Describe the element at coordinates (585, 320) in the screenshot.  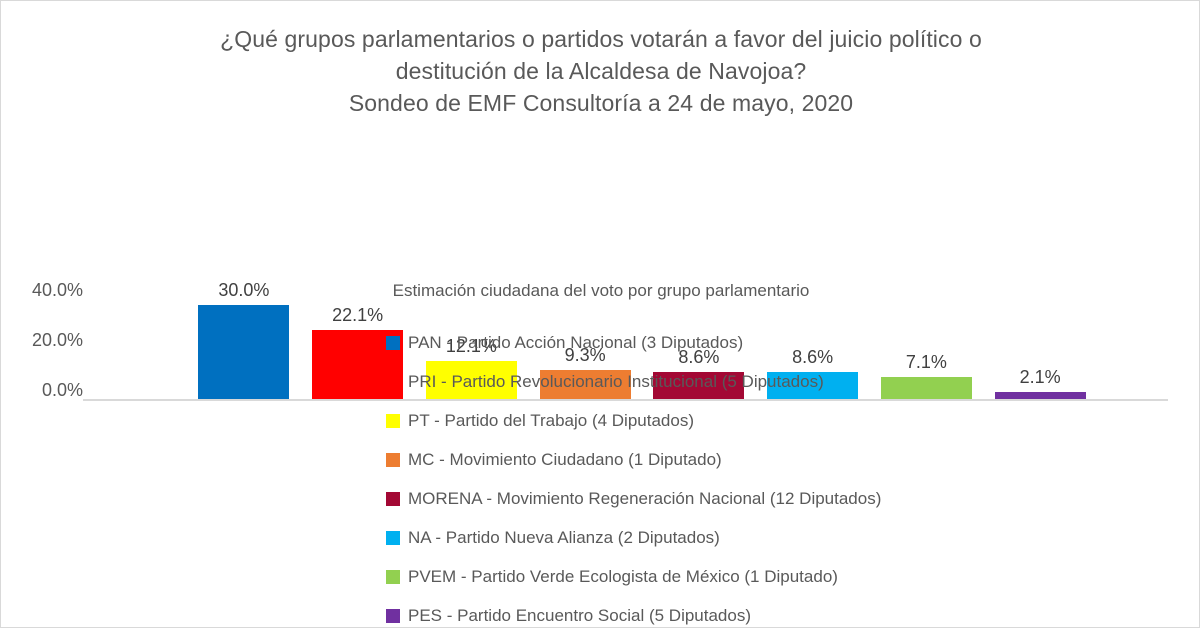
I see `bar-group-mc: 9.3%` at that location.